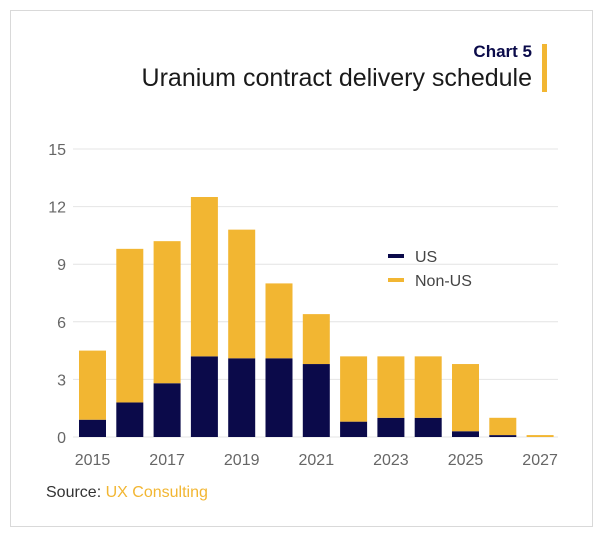 Image resolution: width=605 pixels, height=539 pixels. What do you see at coordinates (279, 321) in the screenshot?
I see `bar-non-us-2020` at bounding box center [279, 321].